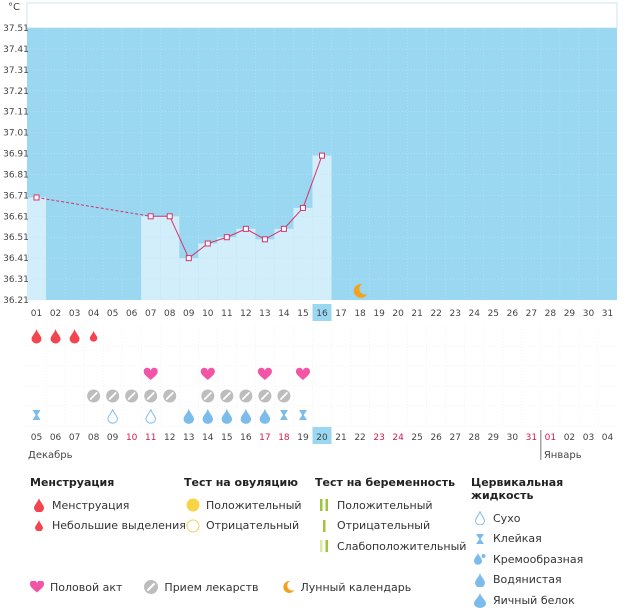  I want to click on legend-pregnancy-positive-row: Положительный, so click(390, 505).